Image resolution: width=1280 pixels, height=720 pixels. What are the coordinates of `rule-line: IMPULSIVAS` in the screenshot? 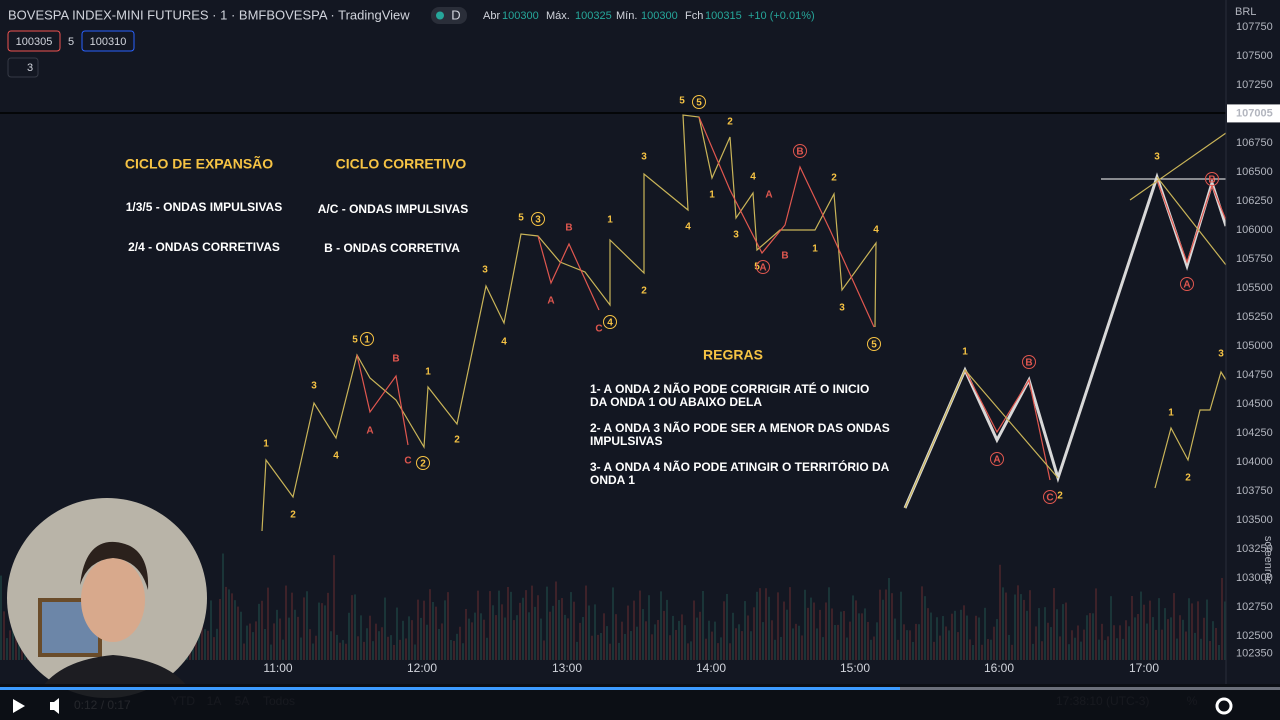 It's located at (626, 441).